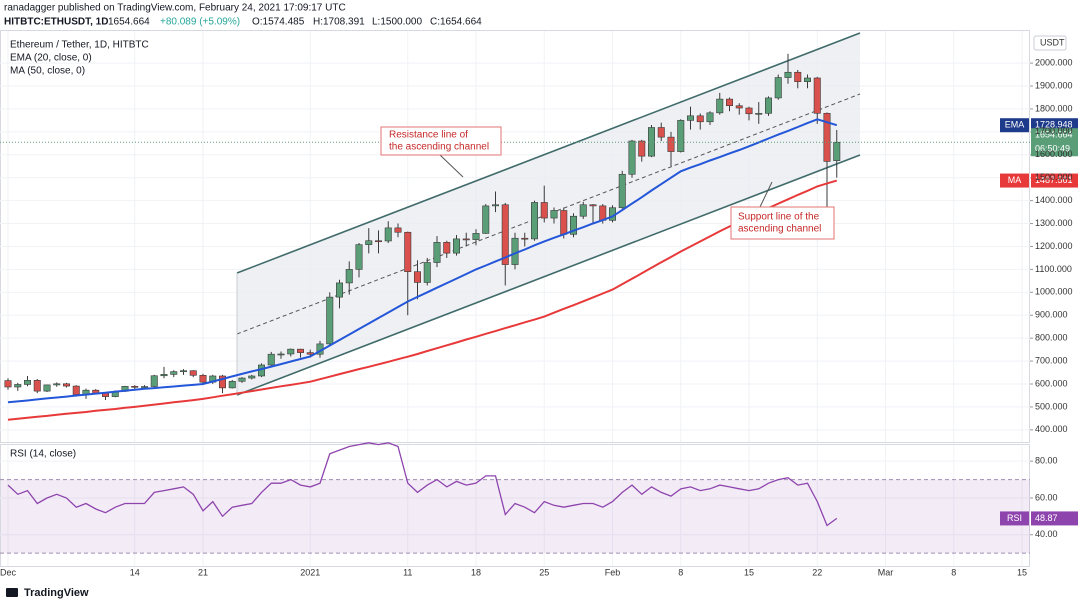 The height and width of the screenshot is (603, 1080). Describe the element at coordinates (79, 45) in the screenshot. I see `chart-title: Ethereum / Tether, 1D, HITBTC` at that location.